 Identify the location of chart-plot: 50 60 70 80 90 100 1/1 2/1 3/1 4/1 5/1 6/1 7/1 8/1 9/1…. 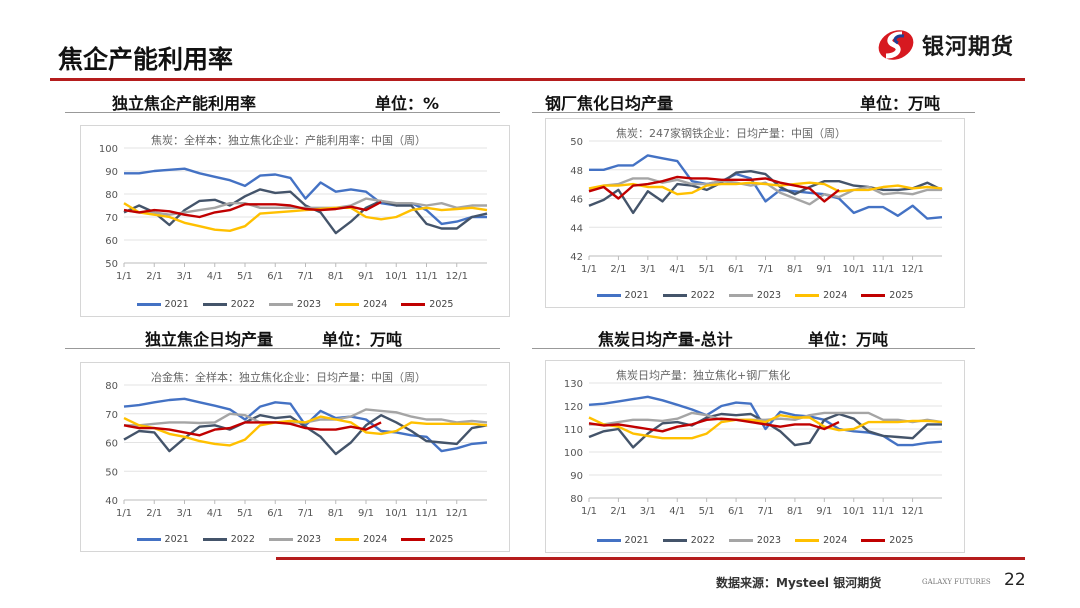
(293, 213).